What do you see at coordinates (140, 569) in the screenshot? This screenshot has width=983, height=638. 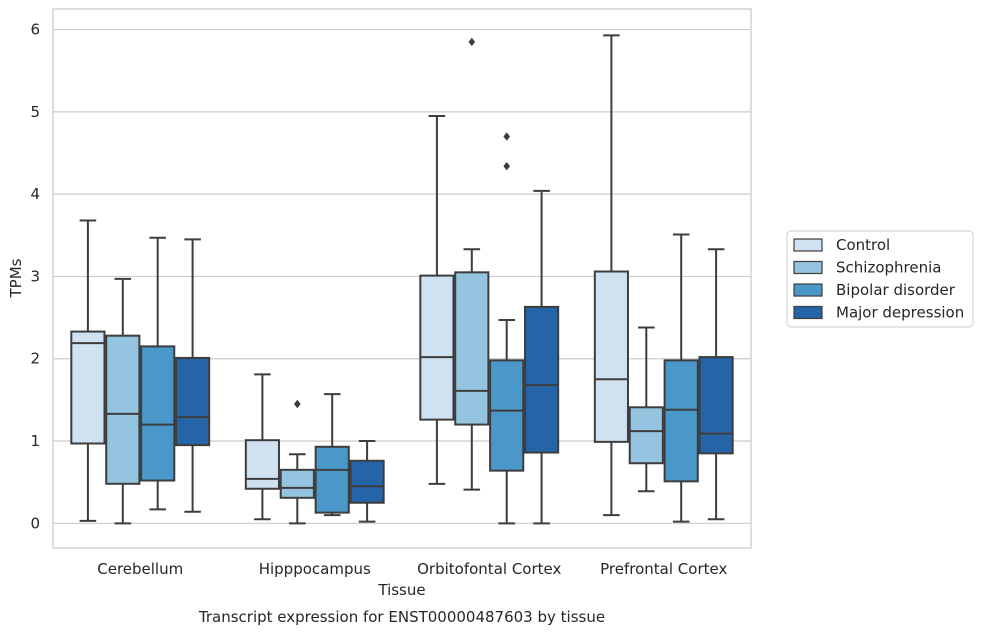 I see `x-tick-label: Cerebellum` at bounding box center [140, 569].